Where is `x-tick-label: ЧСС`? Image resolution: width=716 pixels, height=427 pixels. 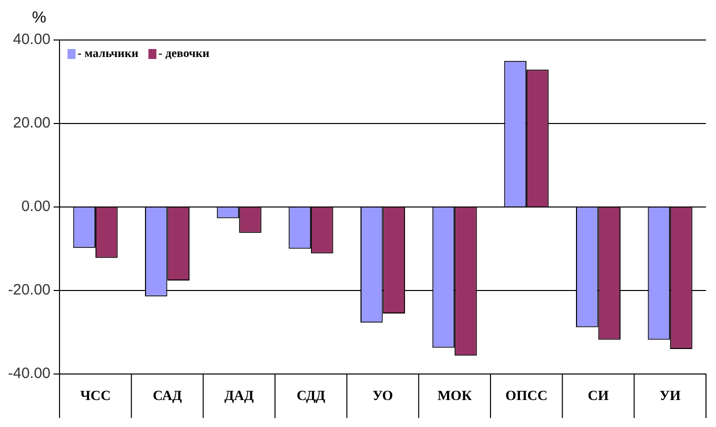
x-tick-label: ЧСС is located at coordinates (95, 396).